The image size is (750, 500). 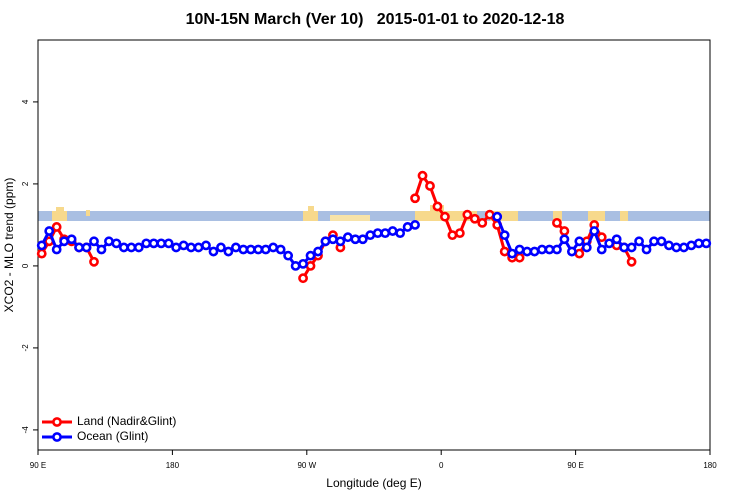 What do you see at coordinates (126, 421) in the screenshot?
I see `legend-label: Land (Nadir&Glint)` at bounding box center [126, 421].